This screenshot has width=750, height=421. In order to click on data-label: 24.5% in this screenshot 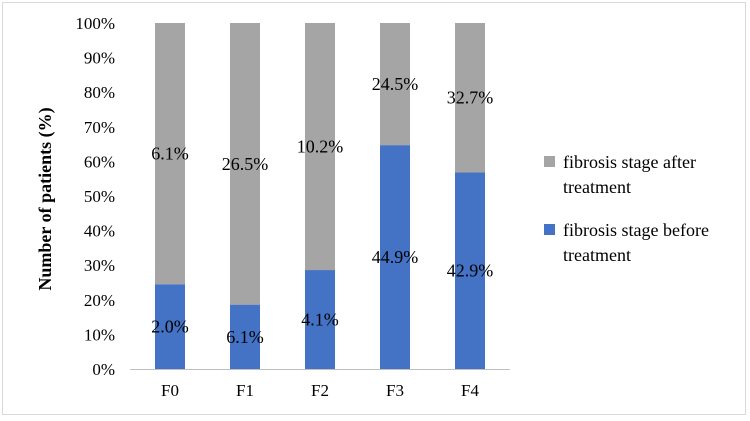, I will do `click(395, 84)`.